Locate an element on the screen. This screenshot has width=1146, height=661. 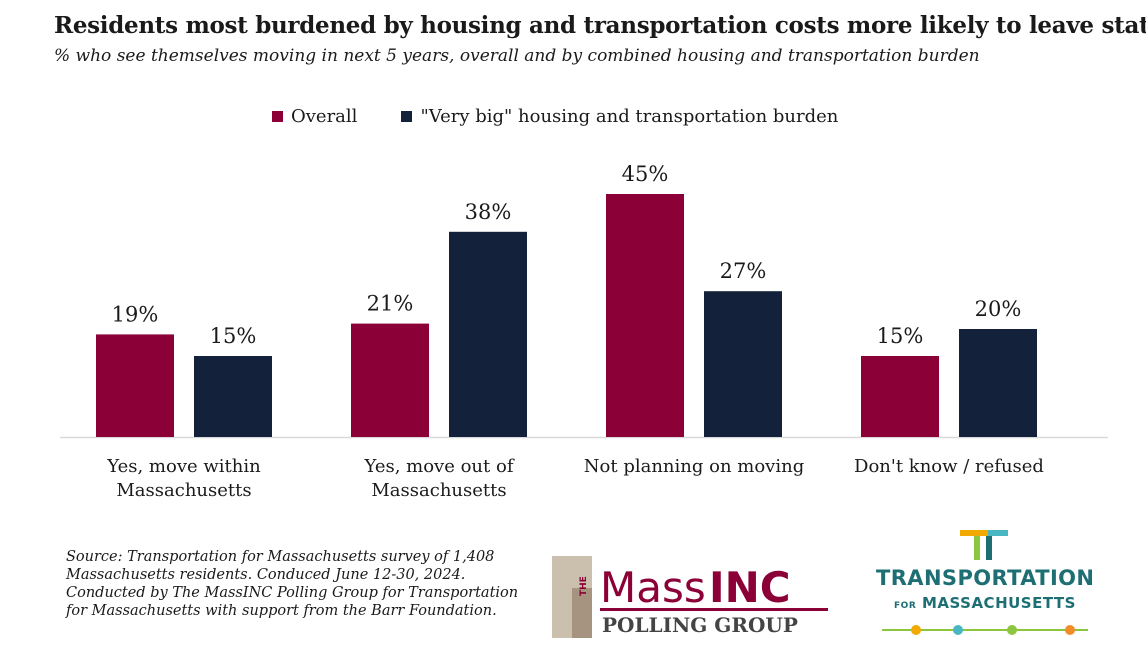
transportation-for-massachusetts-logo: TRANSPORTATION FOR MASSACHUSETTS is located at coordinates (985, 583).